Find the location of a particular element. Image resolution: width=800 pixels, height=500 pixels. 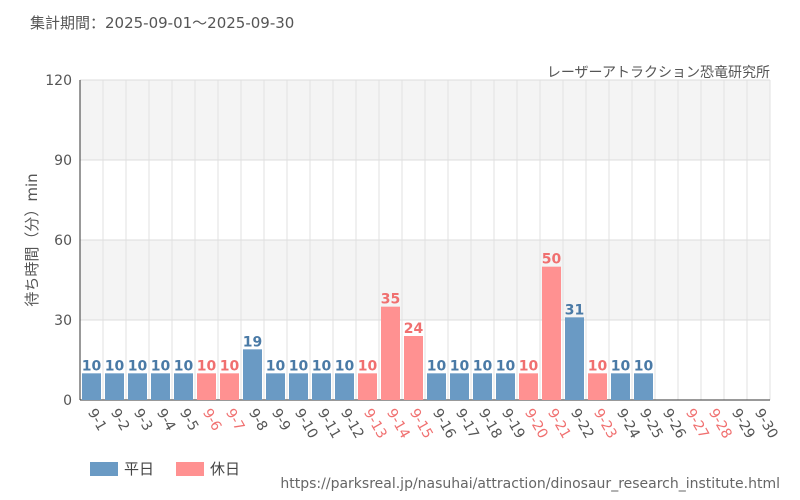

data-label: 35 is located at coordinates (390, 300).